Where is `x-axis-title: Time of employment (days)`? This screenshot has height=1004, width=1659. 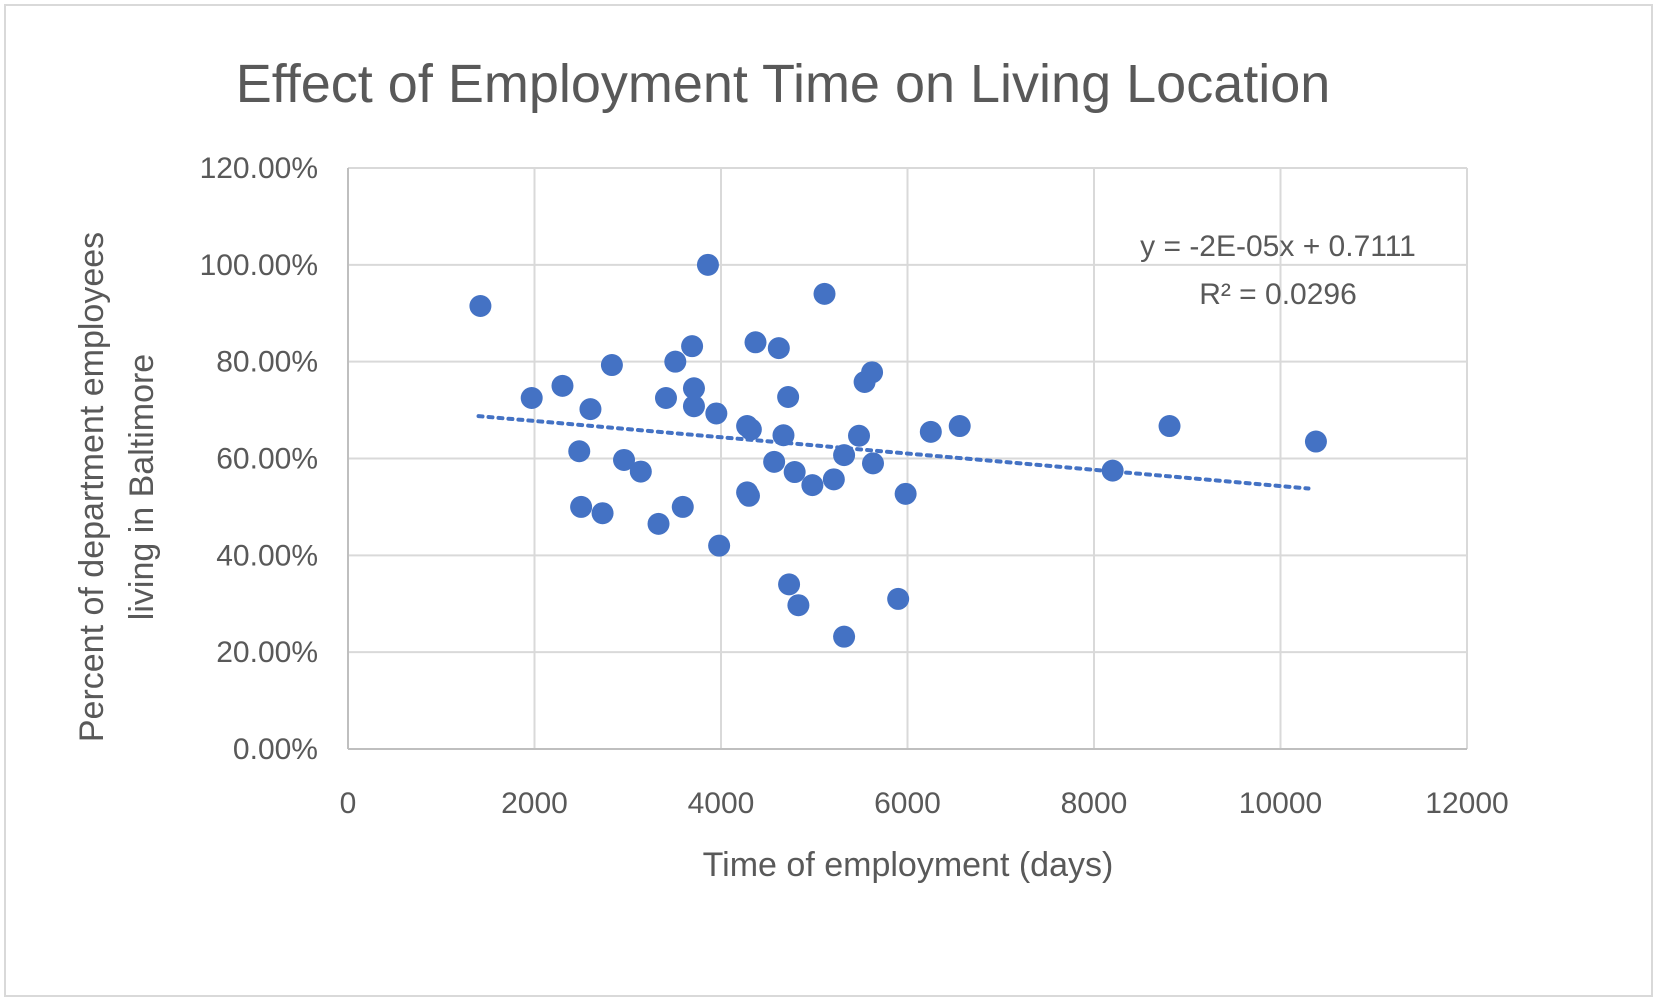 x-axis-title: Time of employment (days) is located at coordinates (908, 865).